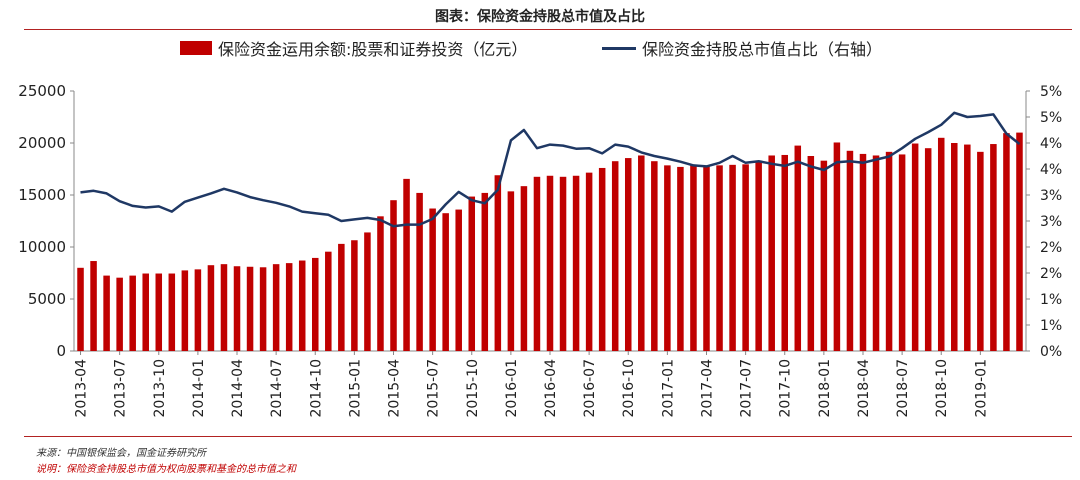  I want to click on legend-label-bar: 保险资金运用余额:股票和证券投资（亿元）, so click(373, 49).